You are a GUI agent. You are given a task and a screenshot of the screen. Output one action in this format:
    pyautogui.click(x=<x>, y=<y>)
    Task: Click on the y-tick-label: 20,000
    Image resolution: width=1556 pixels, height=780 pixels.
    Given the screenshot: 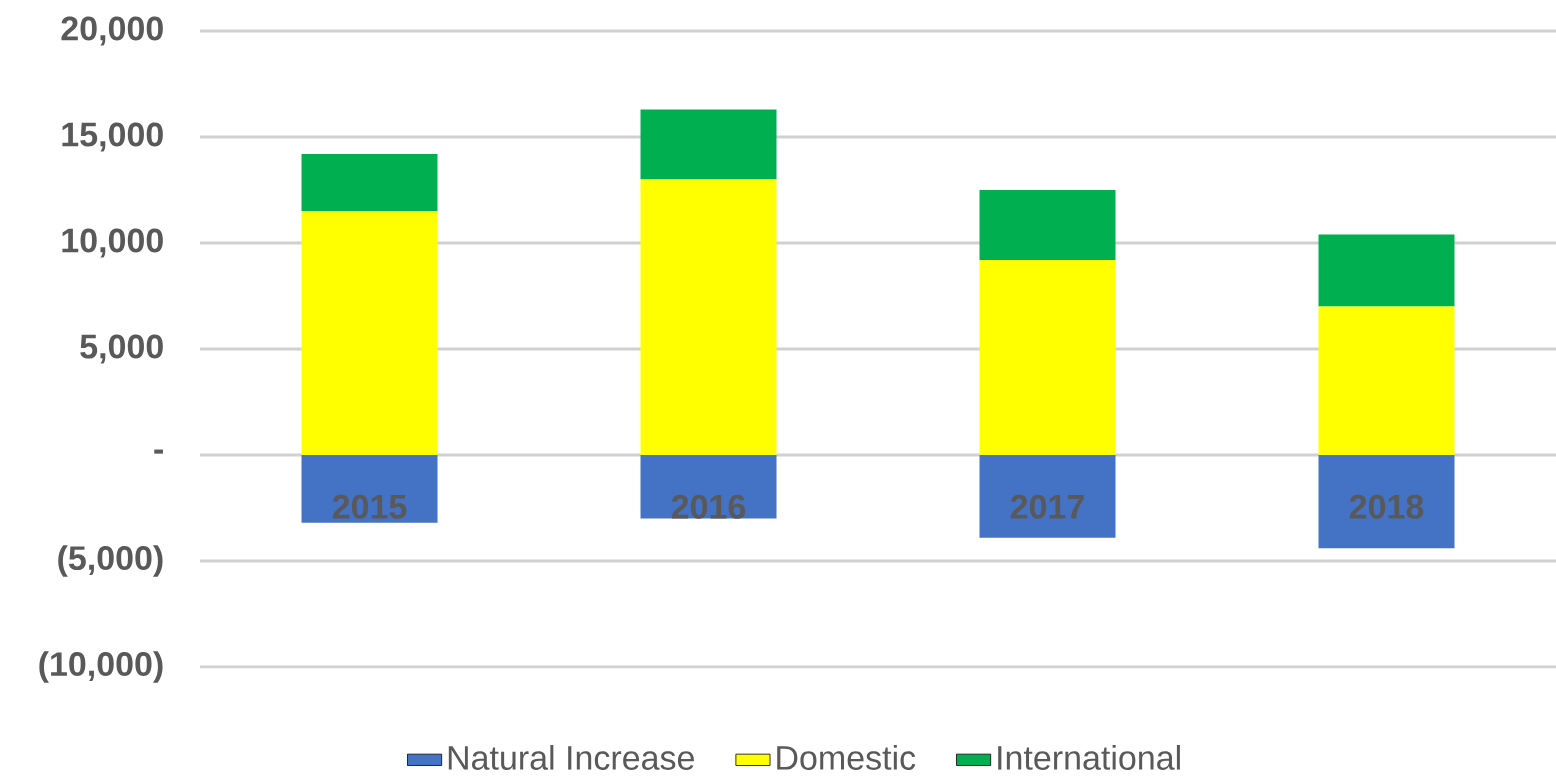 What is the action you would take?
    pyautogui.click(x=112, y=31)
    